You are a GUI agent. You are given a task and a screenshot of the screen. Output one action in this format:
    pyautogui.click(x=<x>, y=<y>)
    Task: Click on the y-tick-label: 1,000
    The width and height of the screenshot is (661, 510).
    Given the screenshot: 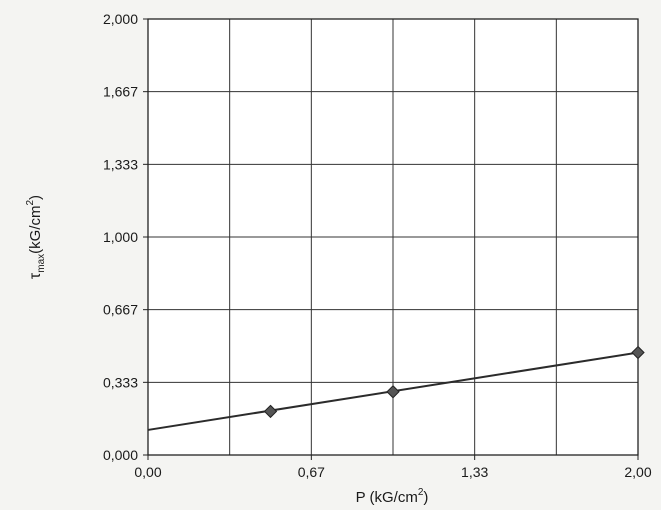 What is the action you would take?
    pyautogui.click(x=120, y=237)
    